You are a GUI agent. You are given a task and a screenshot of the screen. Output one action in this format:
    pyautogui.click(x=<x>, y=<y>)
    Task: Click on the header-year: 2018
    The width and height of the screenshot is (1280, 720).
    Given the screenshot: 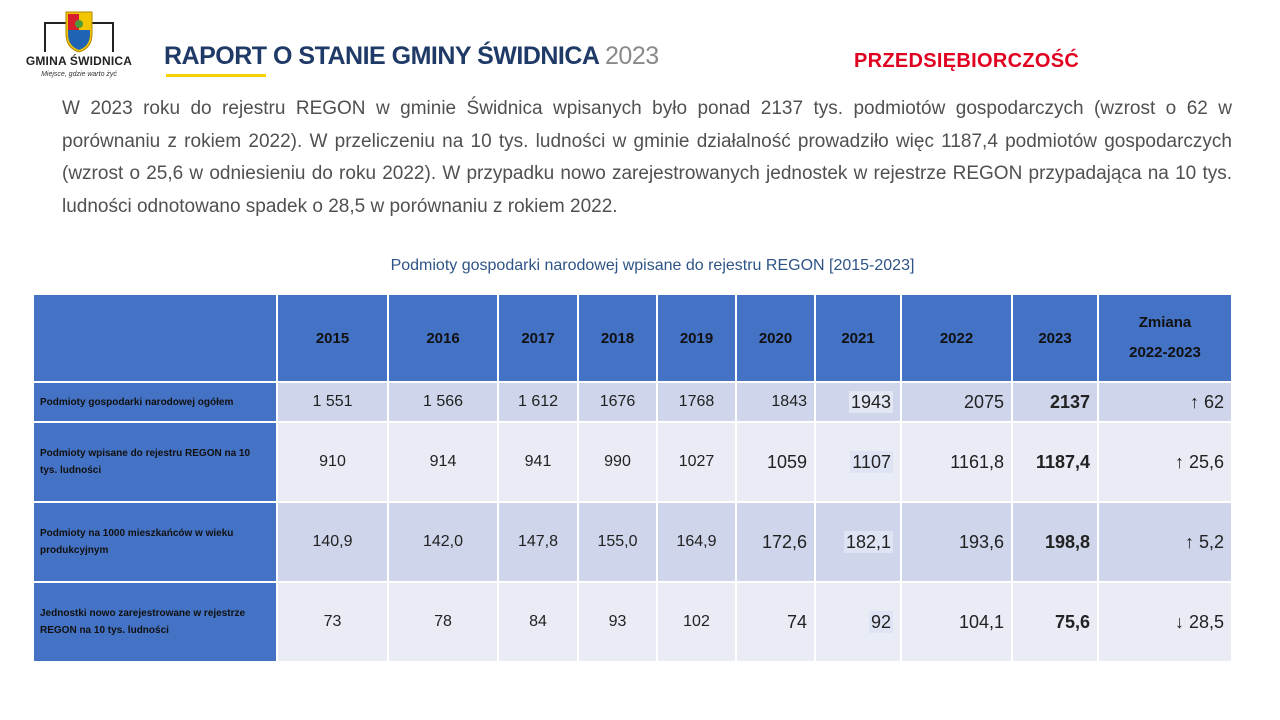 What is the action you would take?
    pyautogui.click(x=617, y=338)
    